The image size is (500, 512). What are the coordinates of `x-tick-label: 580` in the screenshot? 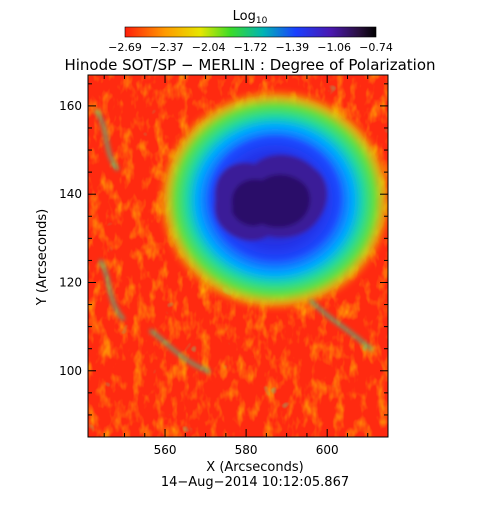 It's located at (246, 450).